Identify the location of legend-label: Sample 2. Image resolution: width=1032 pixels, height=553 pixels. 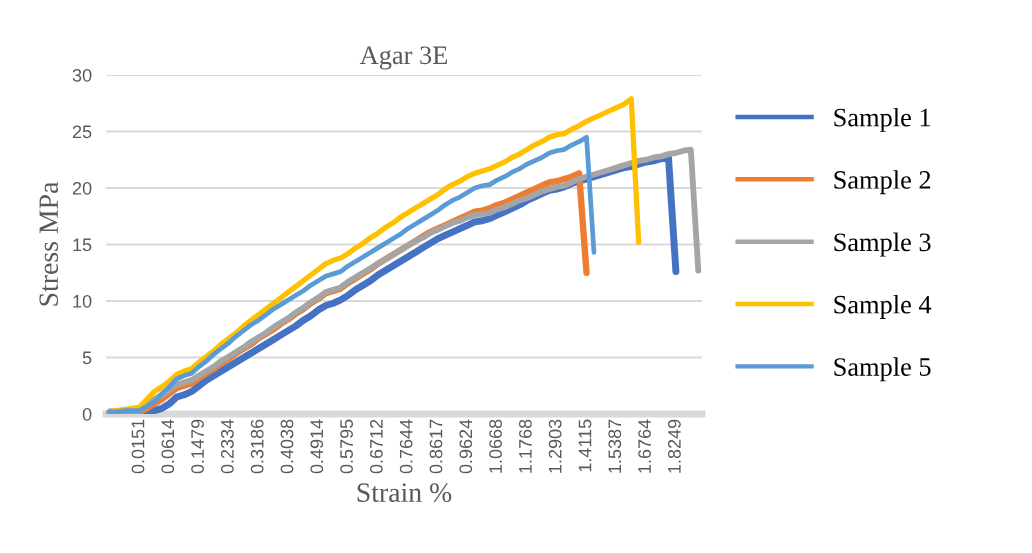
(882, 182).